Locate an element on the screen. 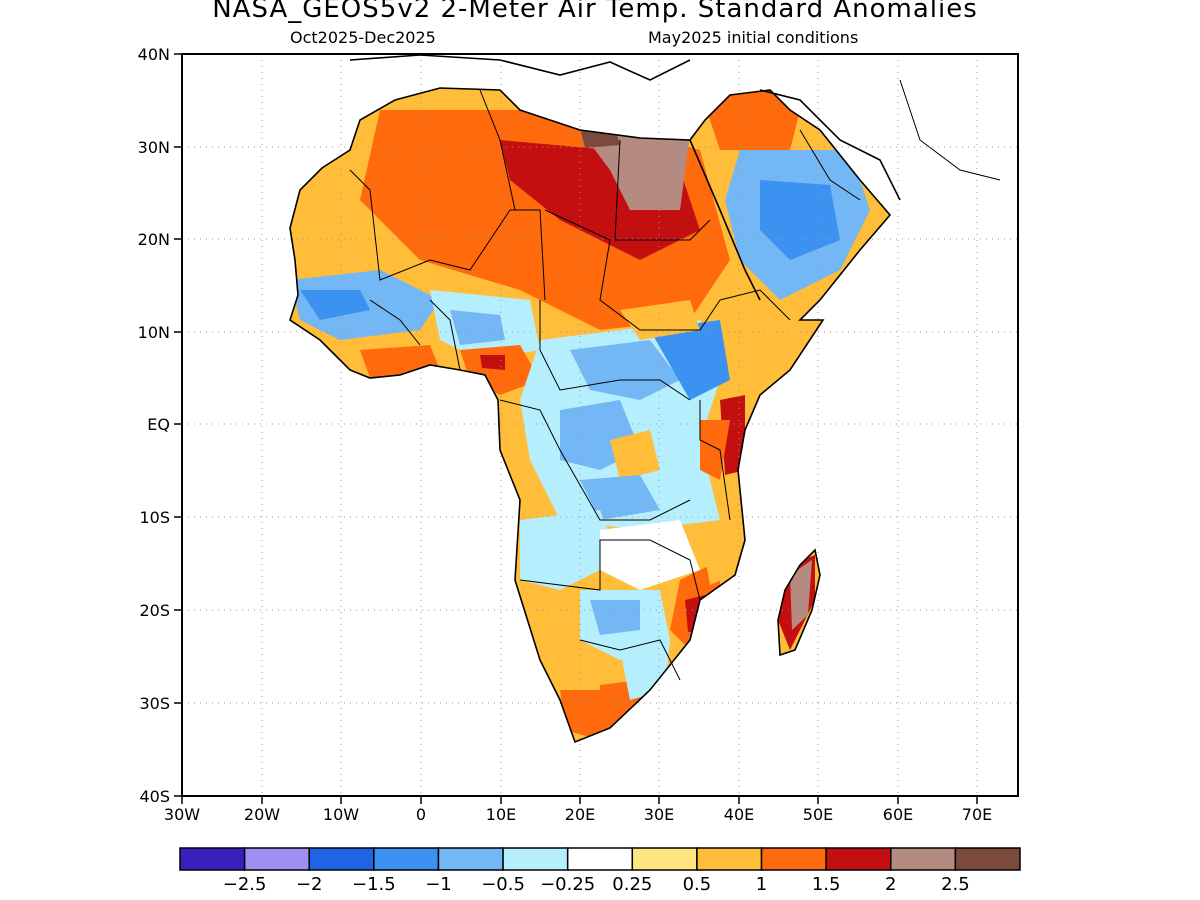 The width and height of the screenshot is (1200, 900). lat-label: 40S is located at coordinates (154, 796).